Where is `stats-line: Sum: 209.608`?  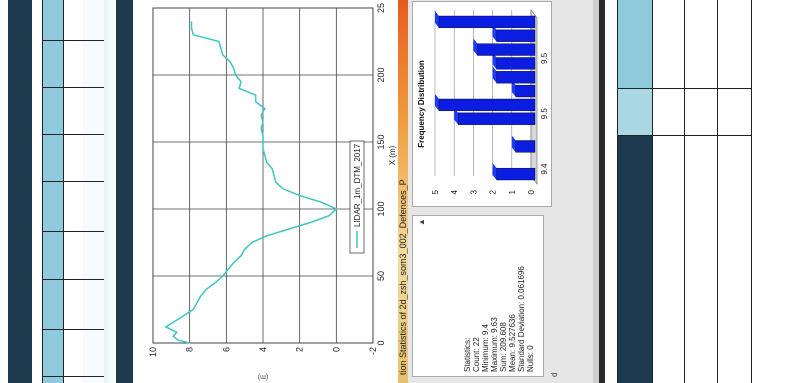
stats-line: Sum: 209.608 is located at coordinates (503, 347).